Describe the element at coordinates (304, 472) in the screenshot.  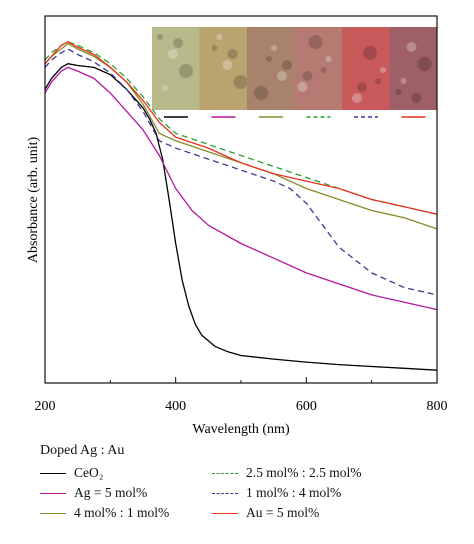
I see `legend-label: 2.5 mol%` at that location.